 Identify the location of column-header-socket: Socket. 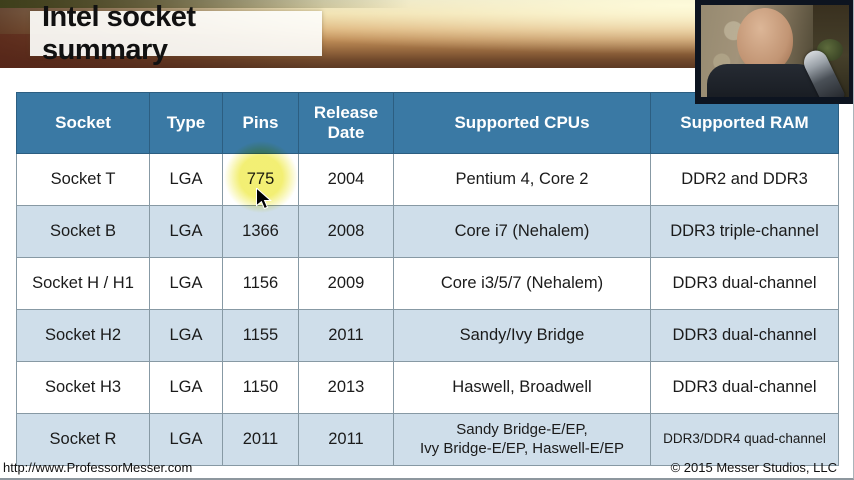
(83, 123).